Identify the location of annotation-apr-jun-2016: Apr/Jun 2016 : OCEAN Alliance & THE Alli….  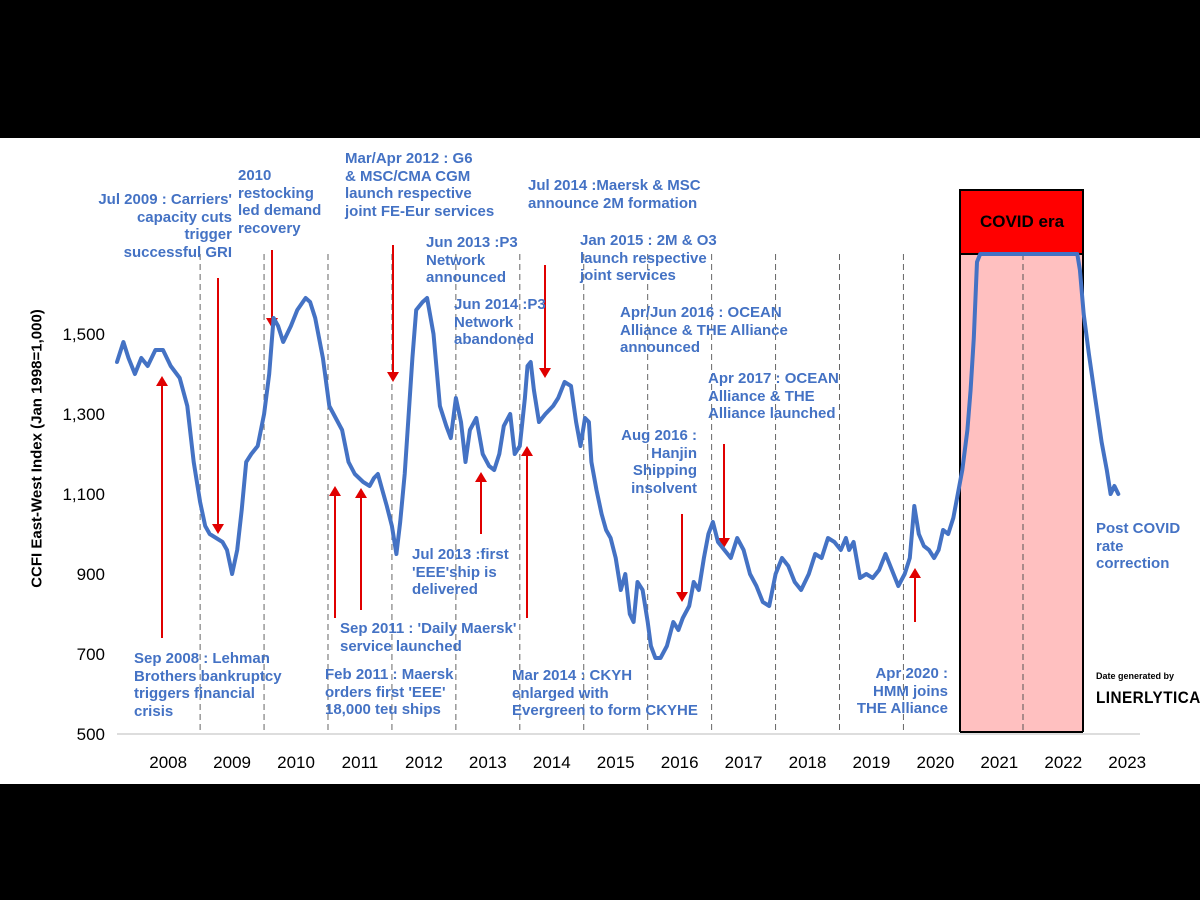
(704, 330).